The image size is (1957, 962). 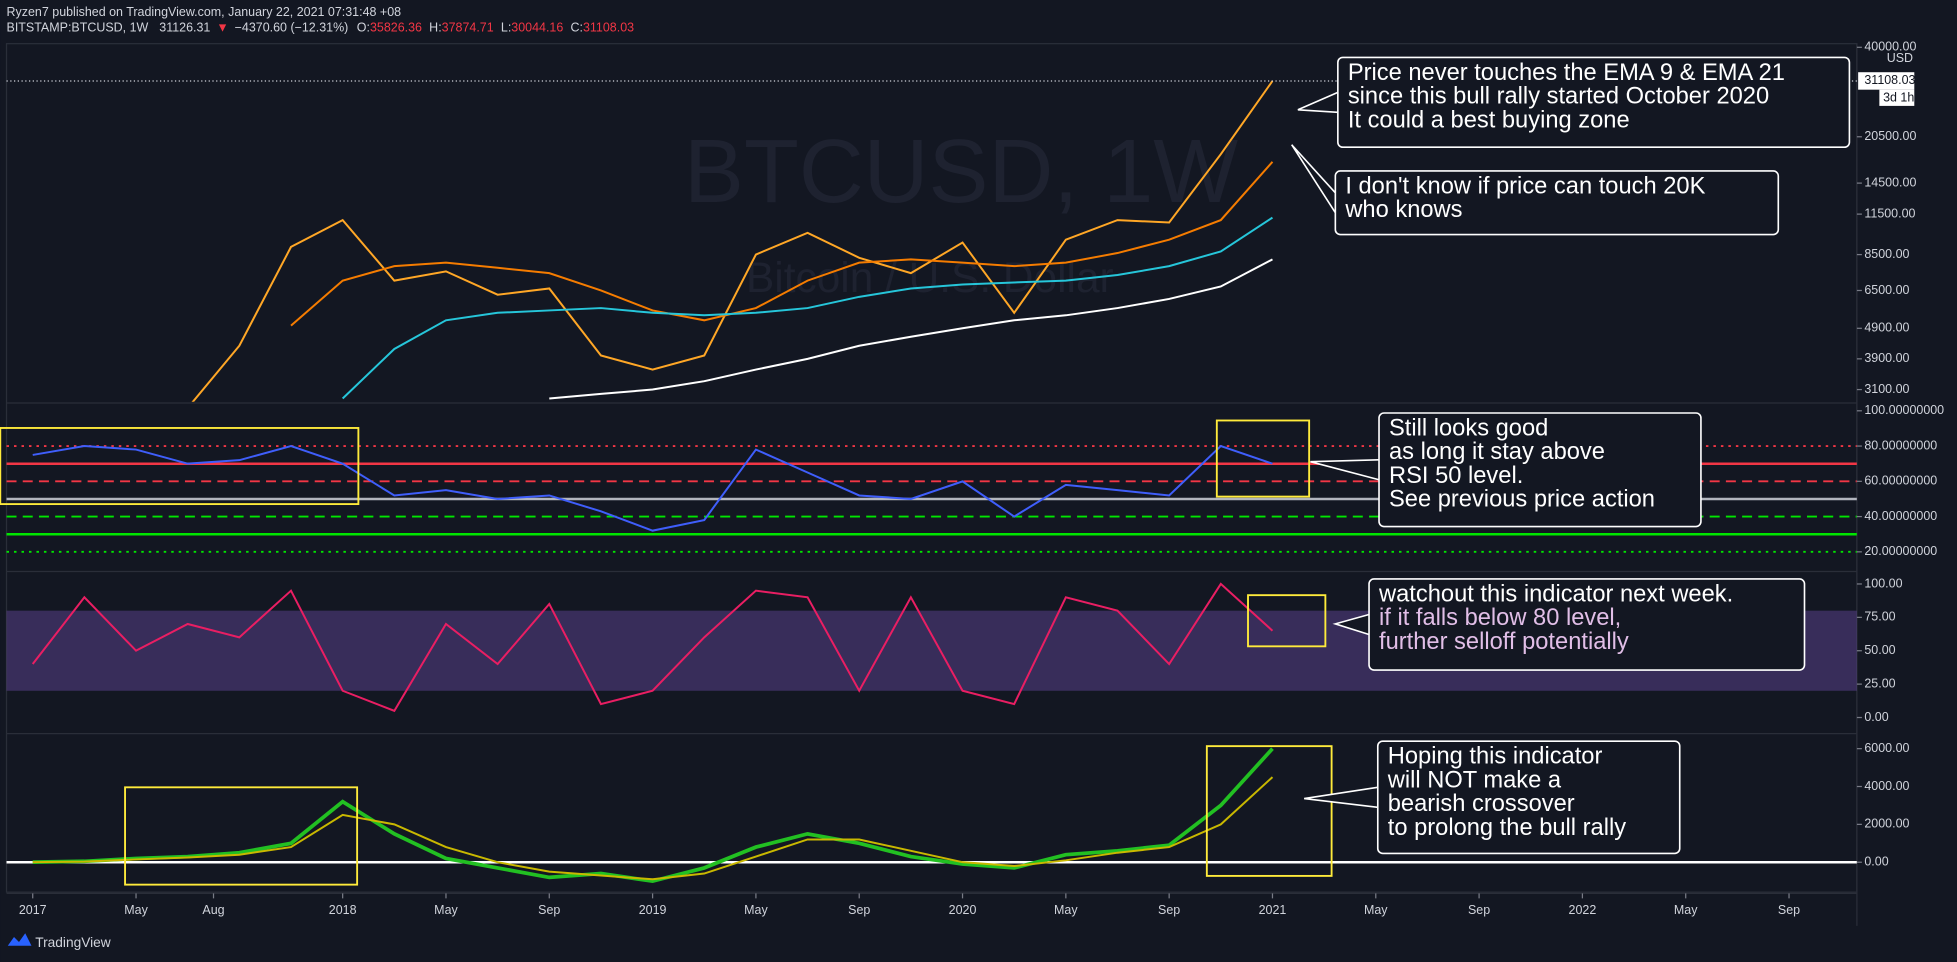 I want to click on watermark: BTCUSD, 1W, so click(x=961, y=172).